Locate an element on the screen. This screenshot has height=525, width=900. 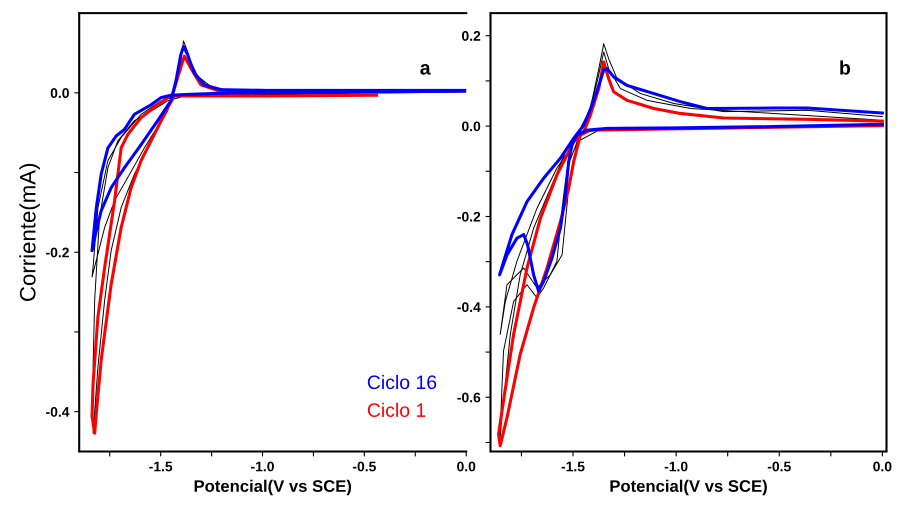
text: Ciclo 1 is located at coordinates (397, 410).